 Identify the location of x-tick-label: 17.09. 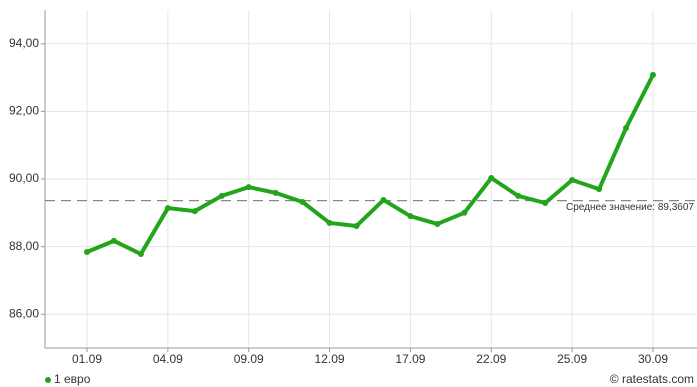
(410, 359).